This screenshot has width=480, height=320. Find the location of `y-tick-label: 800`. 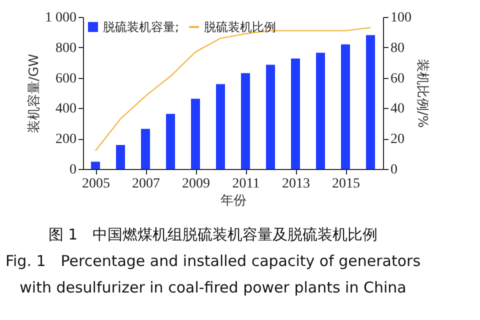

y-tick-label: 800 is located at coordinates (66, 48).